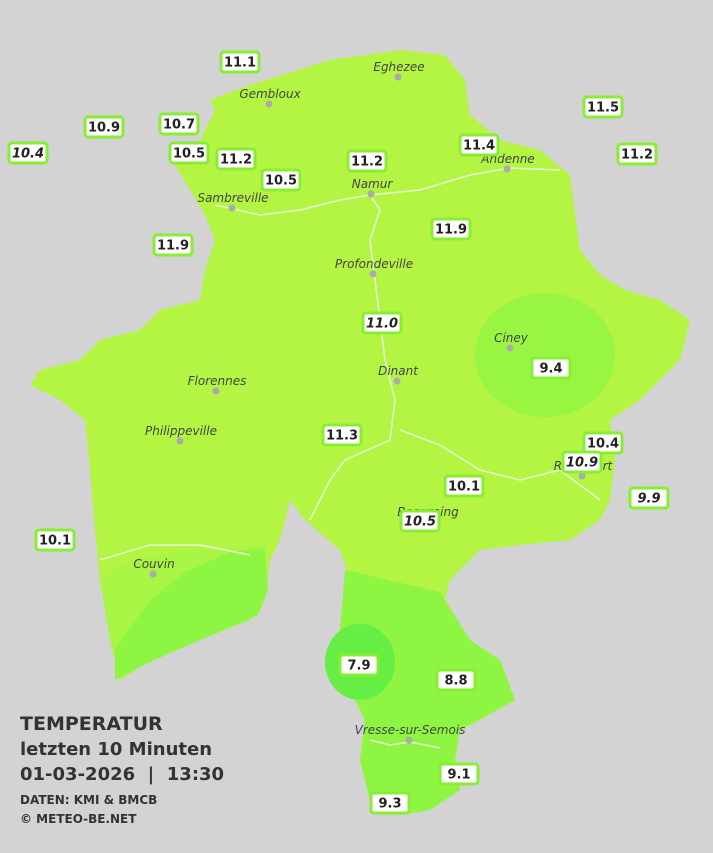 This screenshot has width=713, height=853. I want to click on station-value: 9.4, so click(550, 369).